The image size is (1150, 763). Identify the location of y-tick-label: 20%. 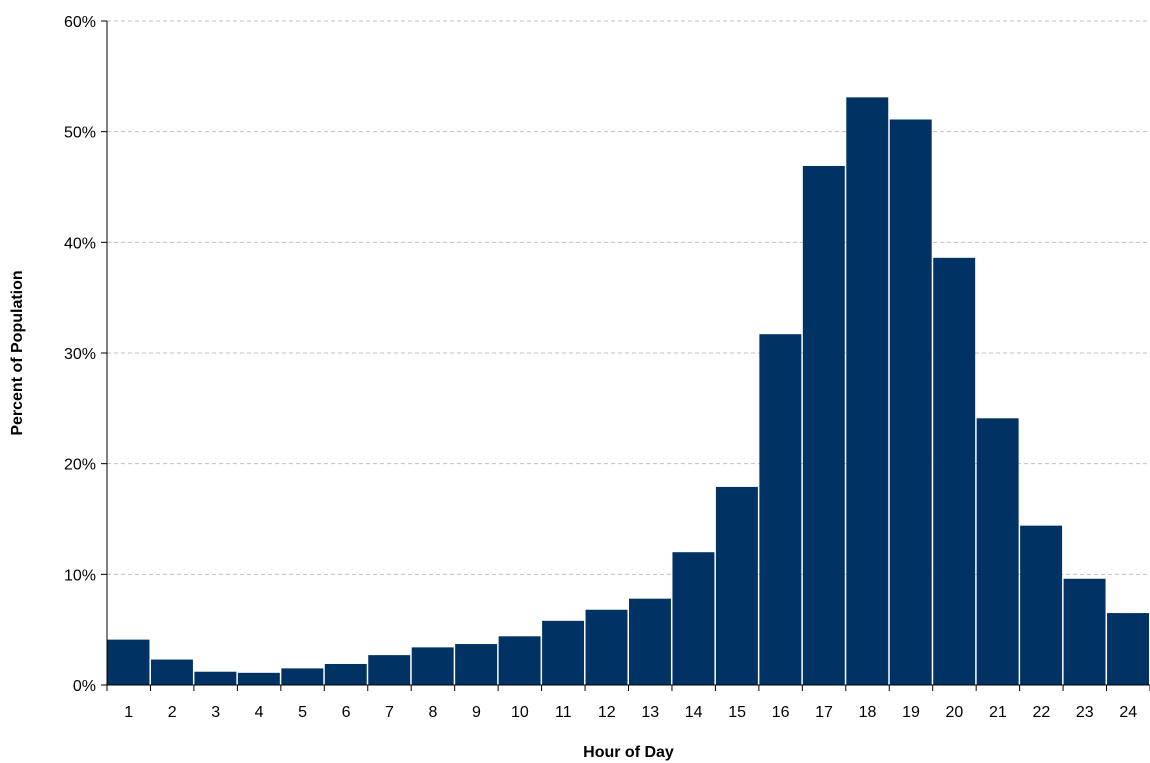
(80, 465).